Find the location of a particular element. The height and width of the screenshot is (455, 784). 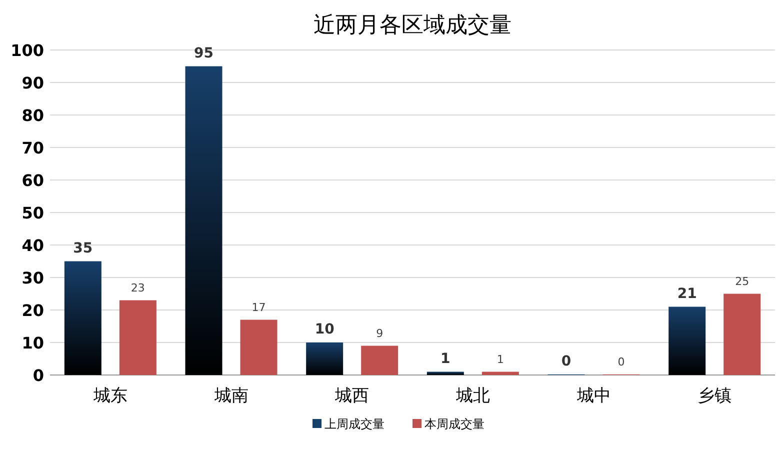

data-label: 10 is located at coordinates (324, 330).